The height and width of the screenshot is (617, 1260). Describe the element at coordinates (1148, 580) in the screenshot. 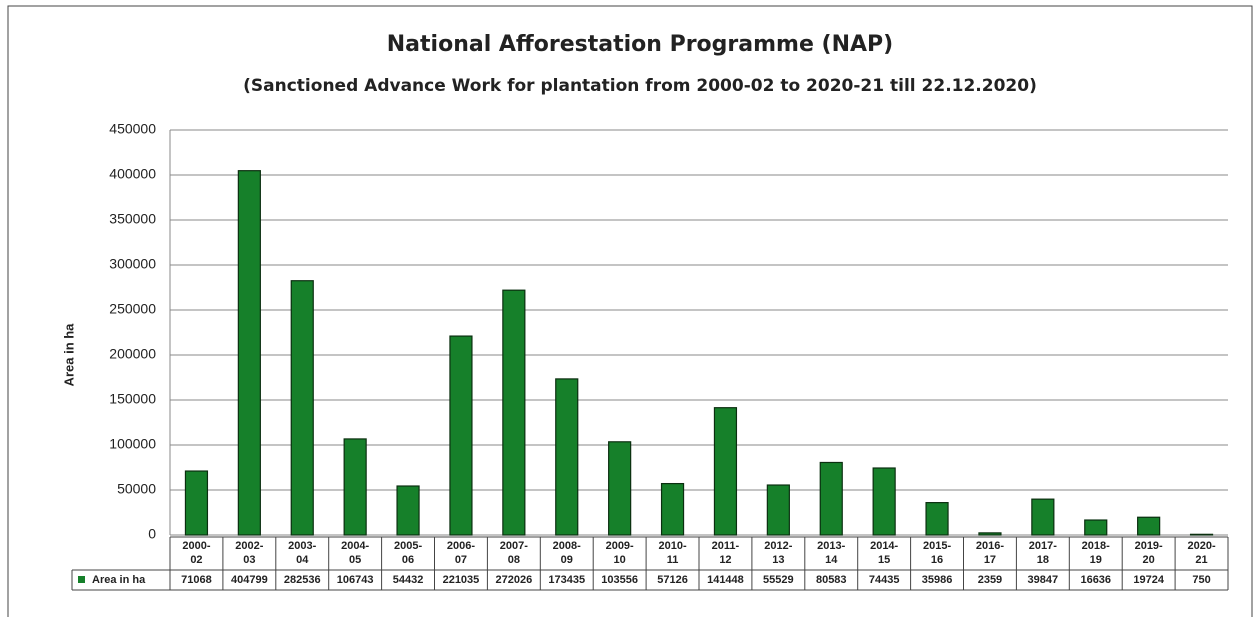

I see `table-value: 19724` at that location.